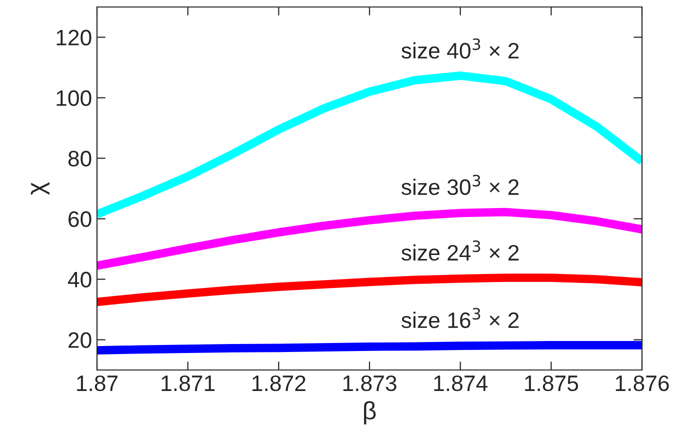 The height and width of the screenshot is (444, 675). What do you see at coordinates (80, 280) in the screenshot?
I see `y-tick-label: 40` at bounding box center [80, 280].